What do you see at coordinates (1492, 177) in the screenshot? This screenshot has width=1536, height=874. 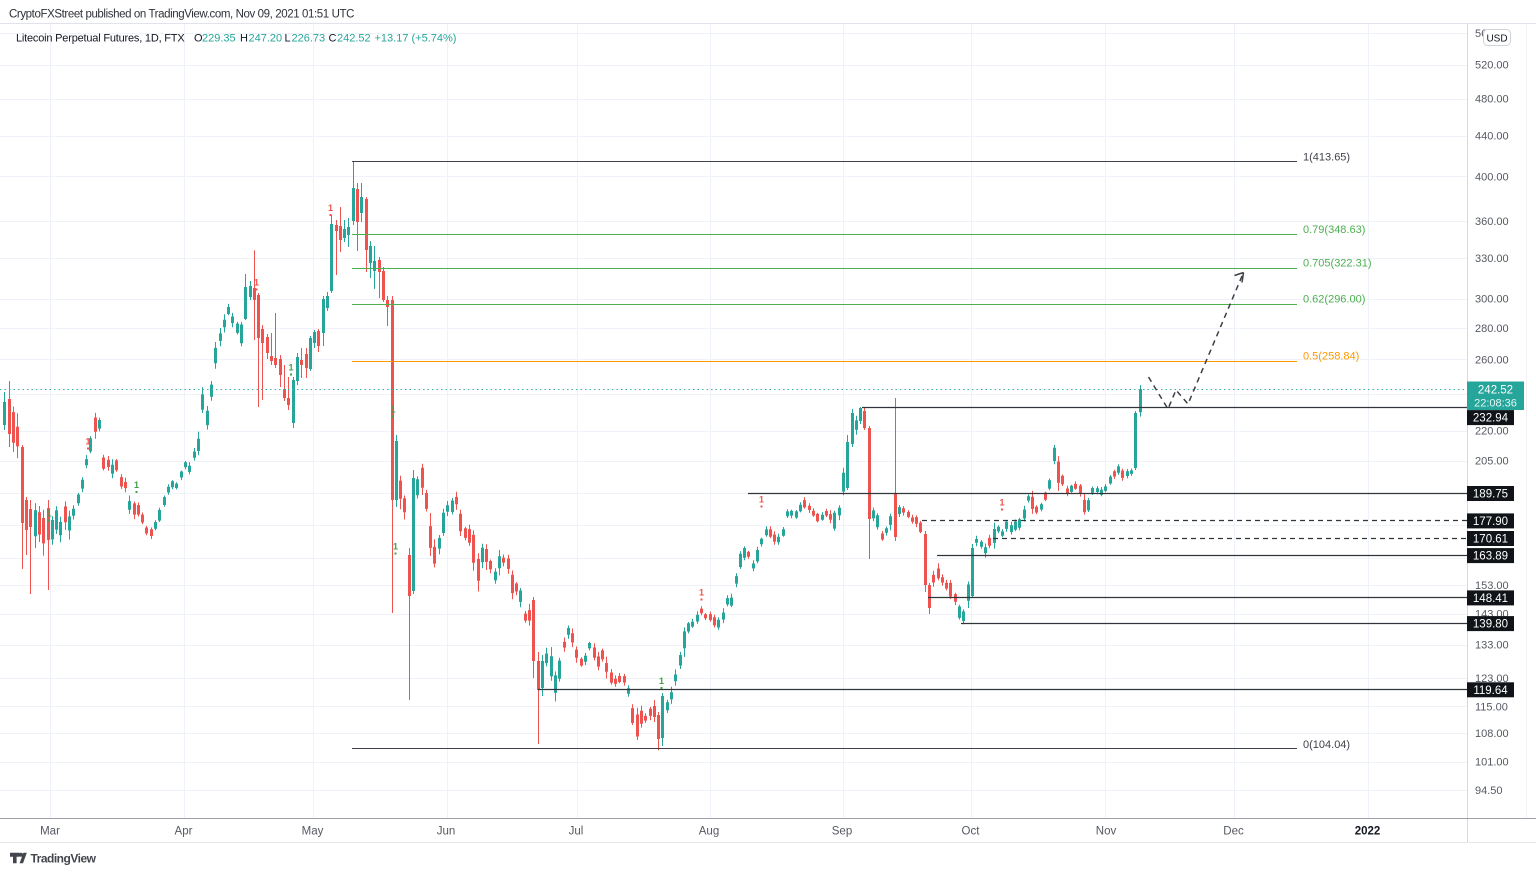 I see `svg-text: 400.00` at bounding box center [1492, 177].